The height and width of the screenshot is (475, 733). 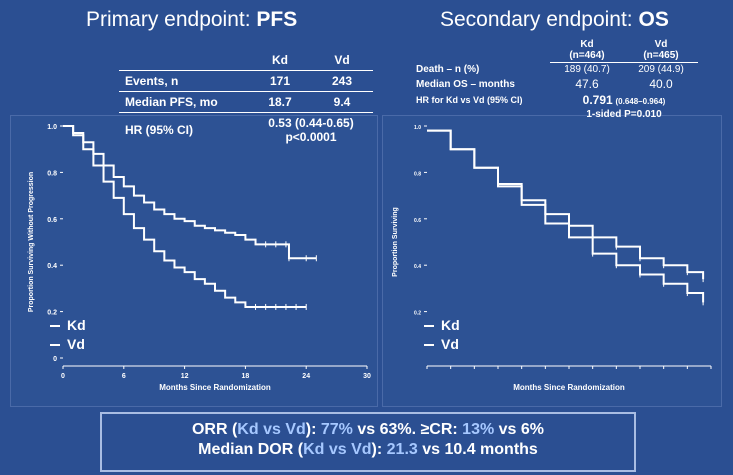 I want to click on os-cell: 189 (40.7), so click(x=587, y=69).